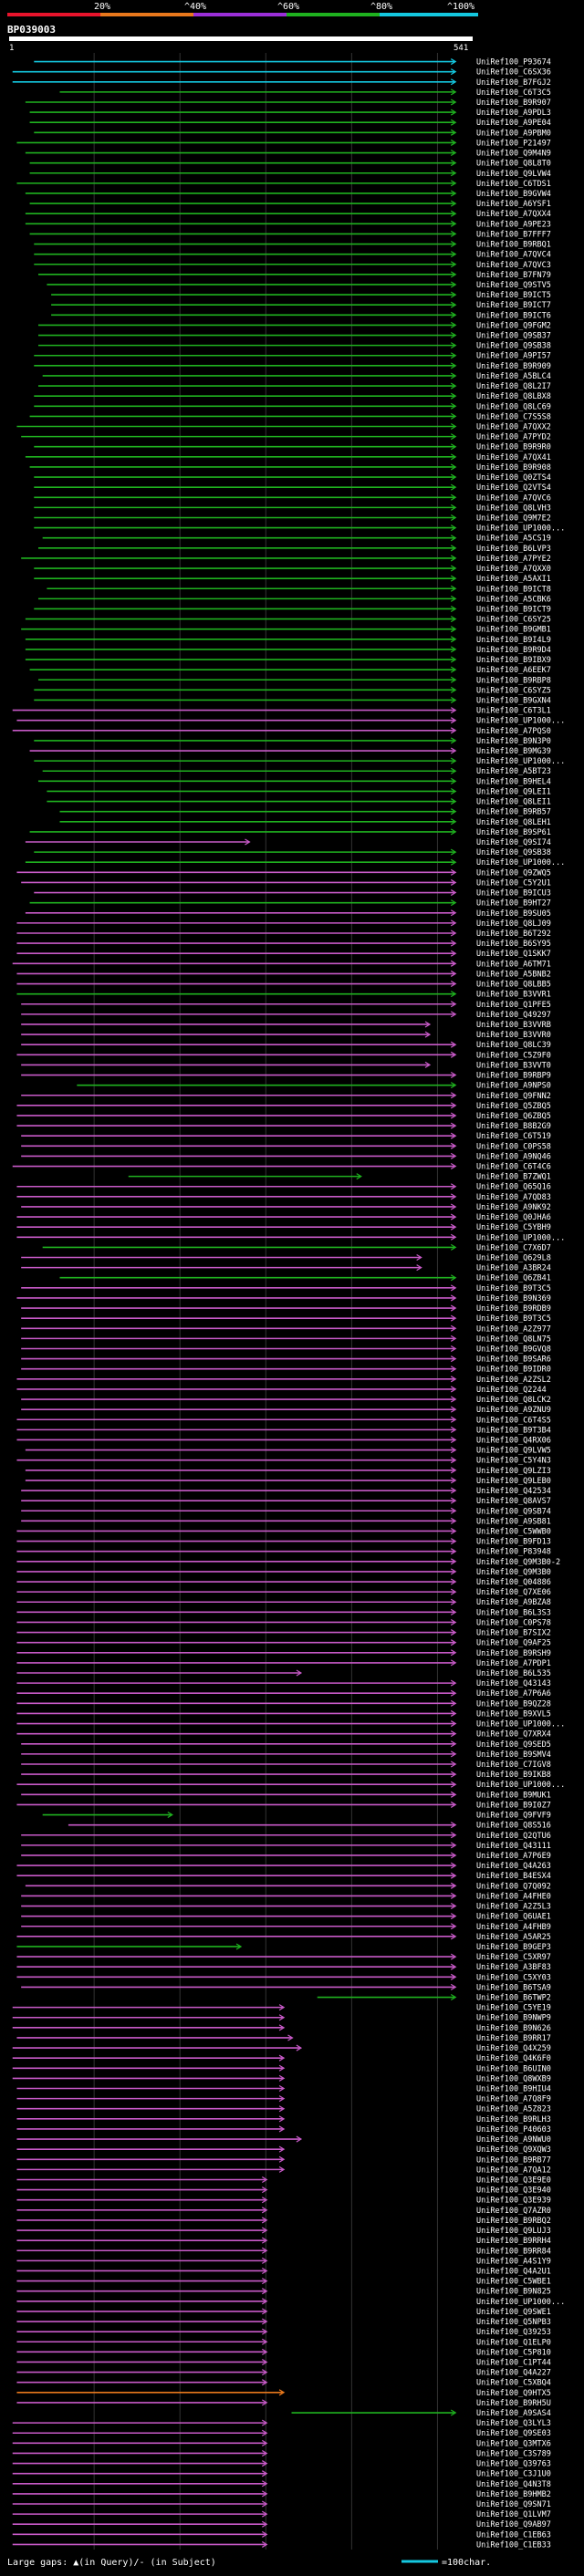  What do you see at coordinates (513, 822) in the screenshot?
I see `hit-label: UniRef100_Q8LEH1` at bounding box center [513, 822].